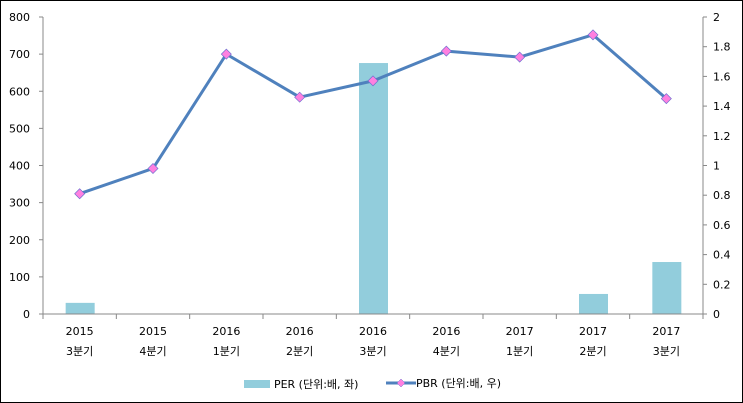 The width and height of the screenshot is (743, 403). What do you see at coordinates (256, 384) in the screenshot?
I see `legend-bar-swatch` at bounding box center [256, 384].